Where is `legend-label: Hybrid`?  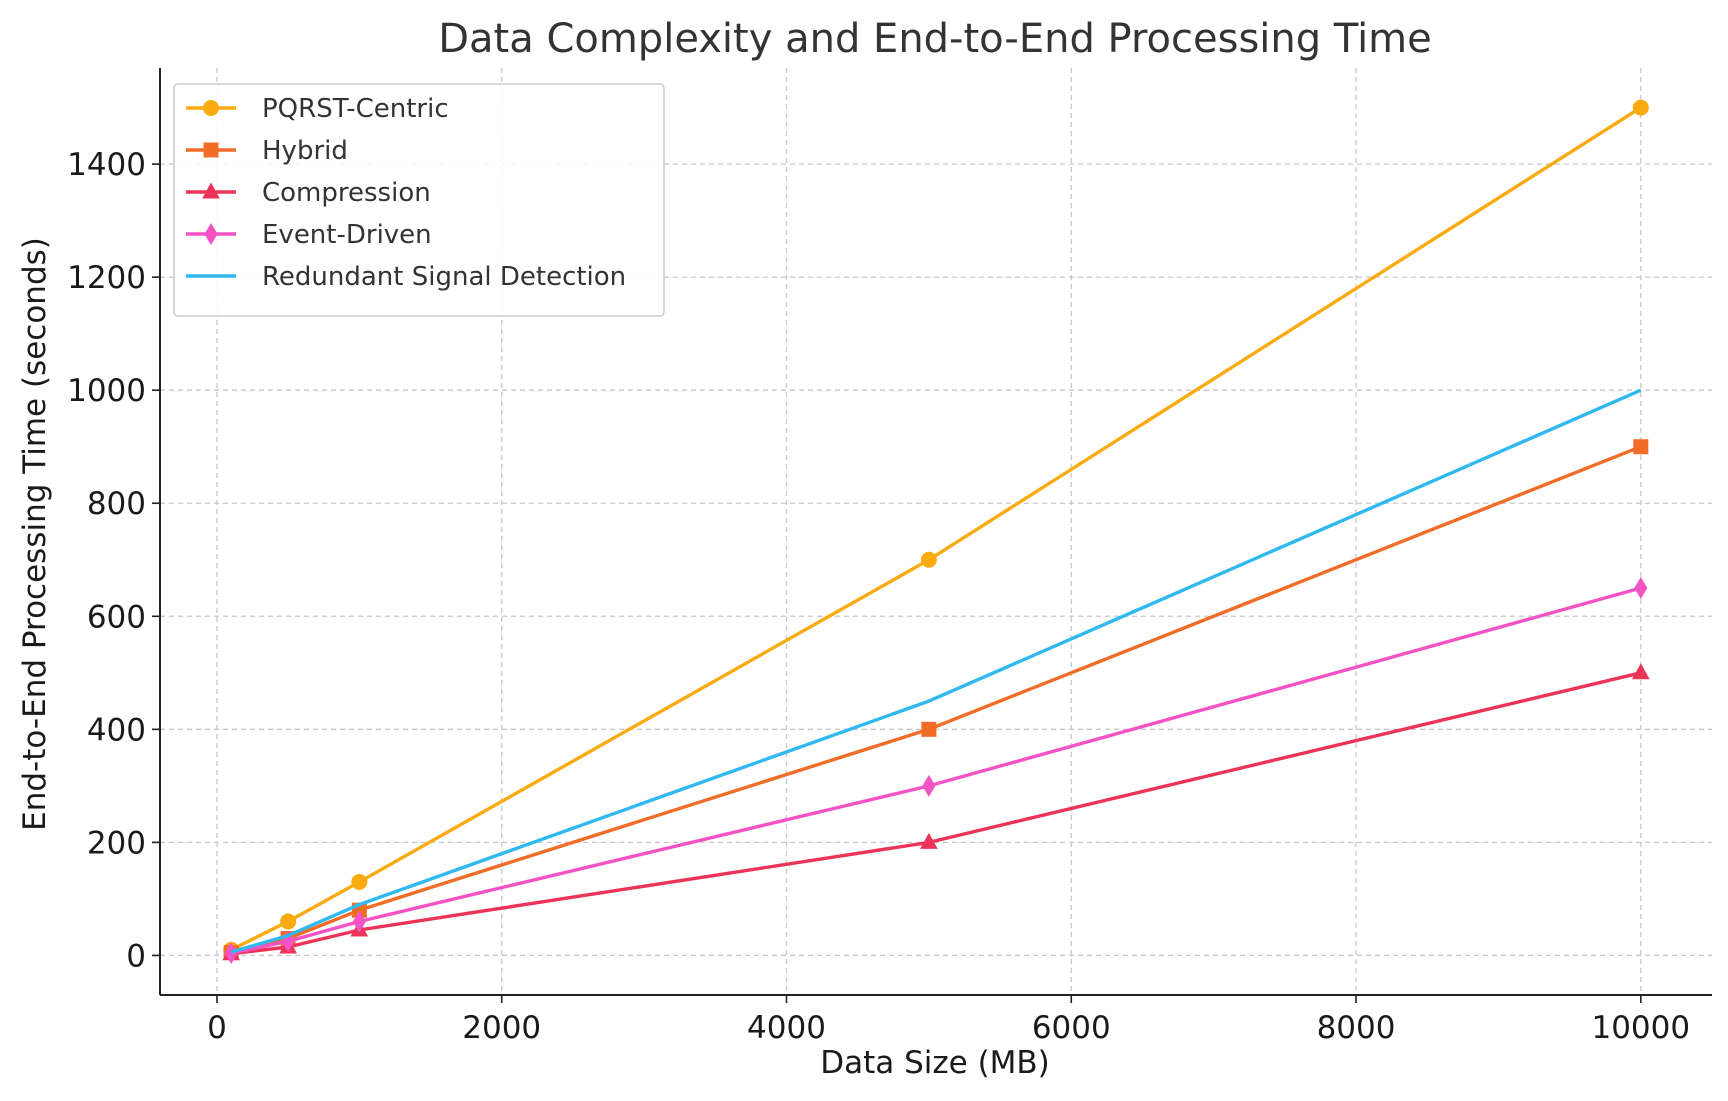
legend-label: Hybrid is located at coordinates (305, 151).